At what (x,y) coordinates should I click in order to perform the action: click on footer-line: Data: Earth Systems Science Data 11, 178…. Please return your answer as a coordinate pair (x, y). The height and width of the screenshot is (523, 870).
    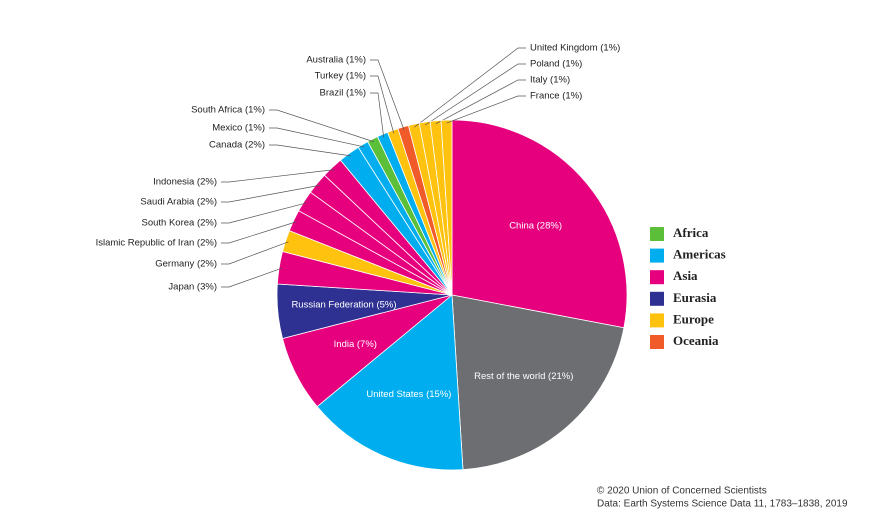
    Looking at the image, I should click on (722, 504).